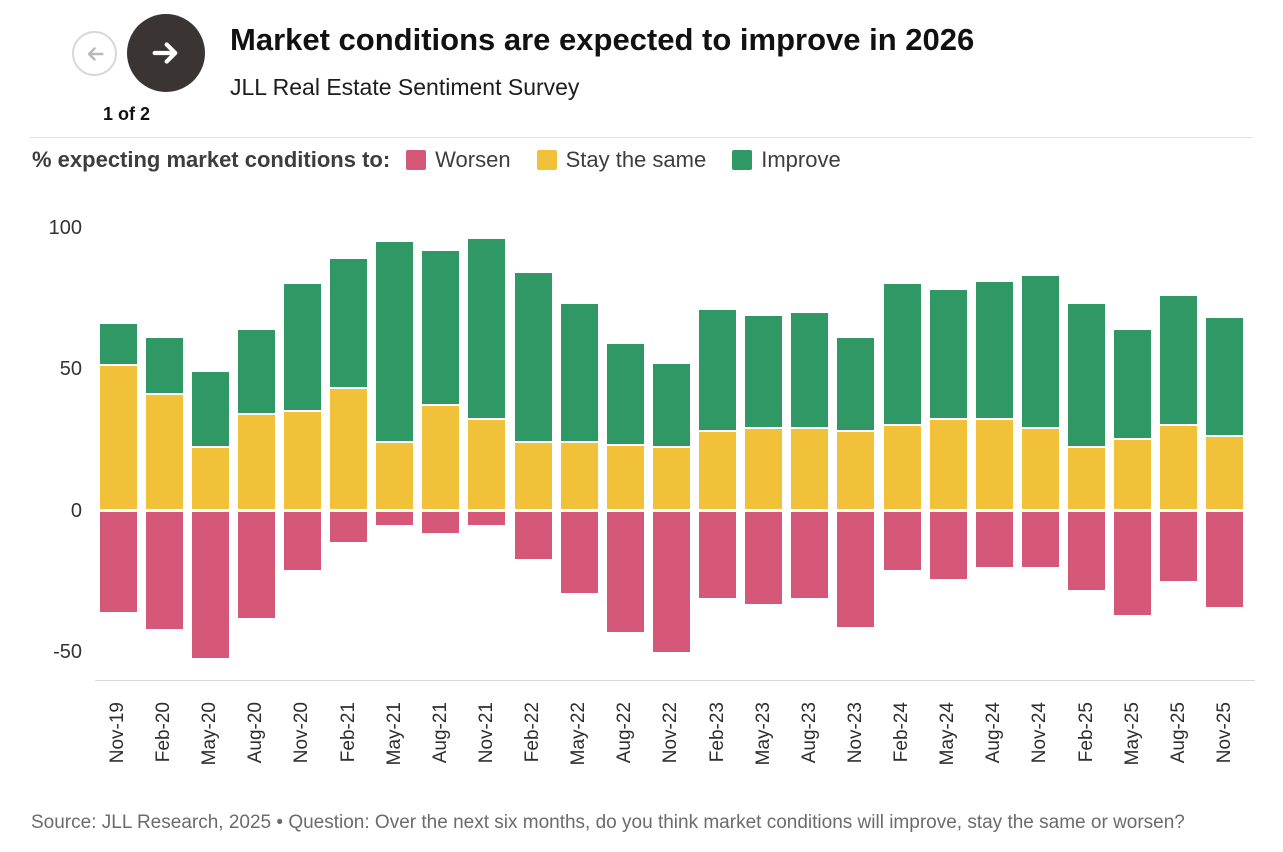 This screenshot has width=1283, height=852. I want to click on x-axis-tick-label: Aug-21, so click(440, 733).